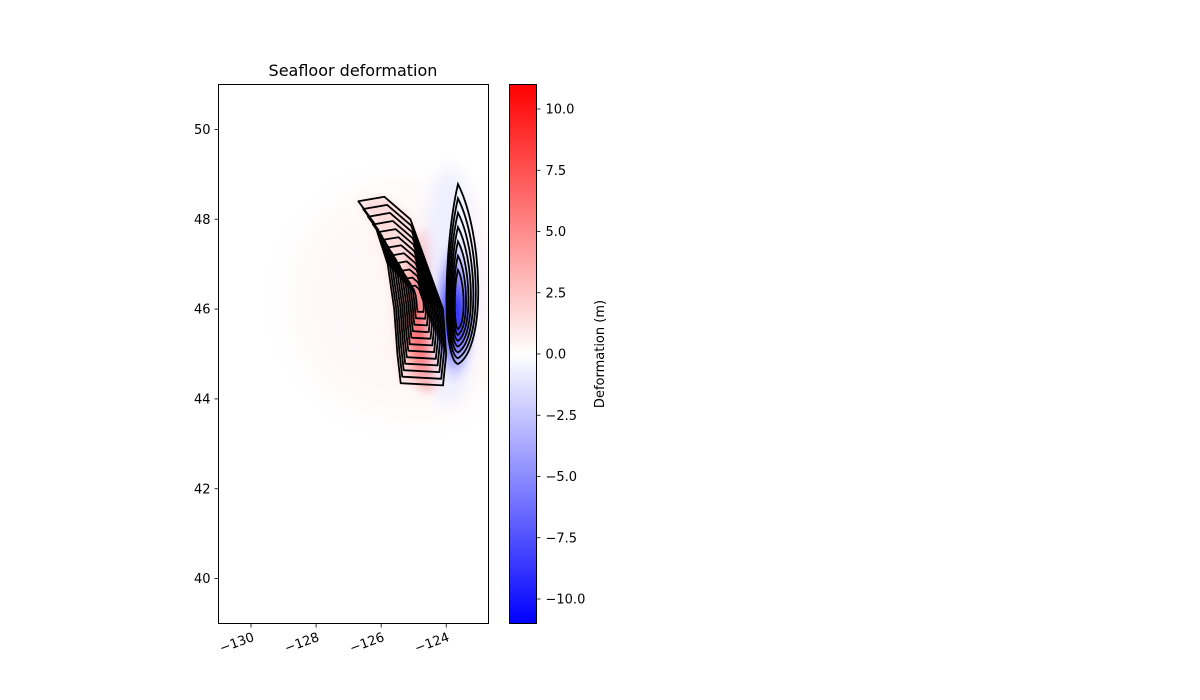 This screenshot has width=1200, height=700. I want to click on colorbar-tick-label: 10.0, so click(560, 110).